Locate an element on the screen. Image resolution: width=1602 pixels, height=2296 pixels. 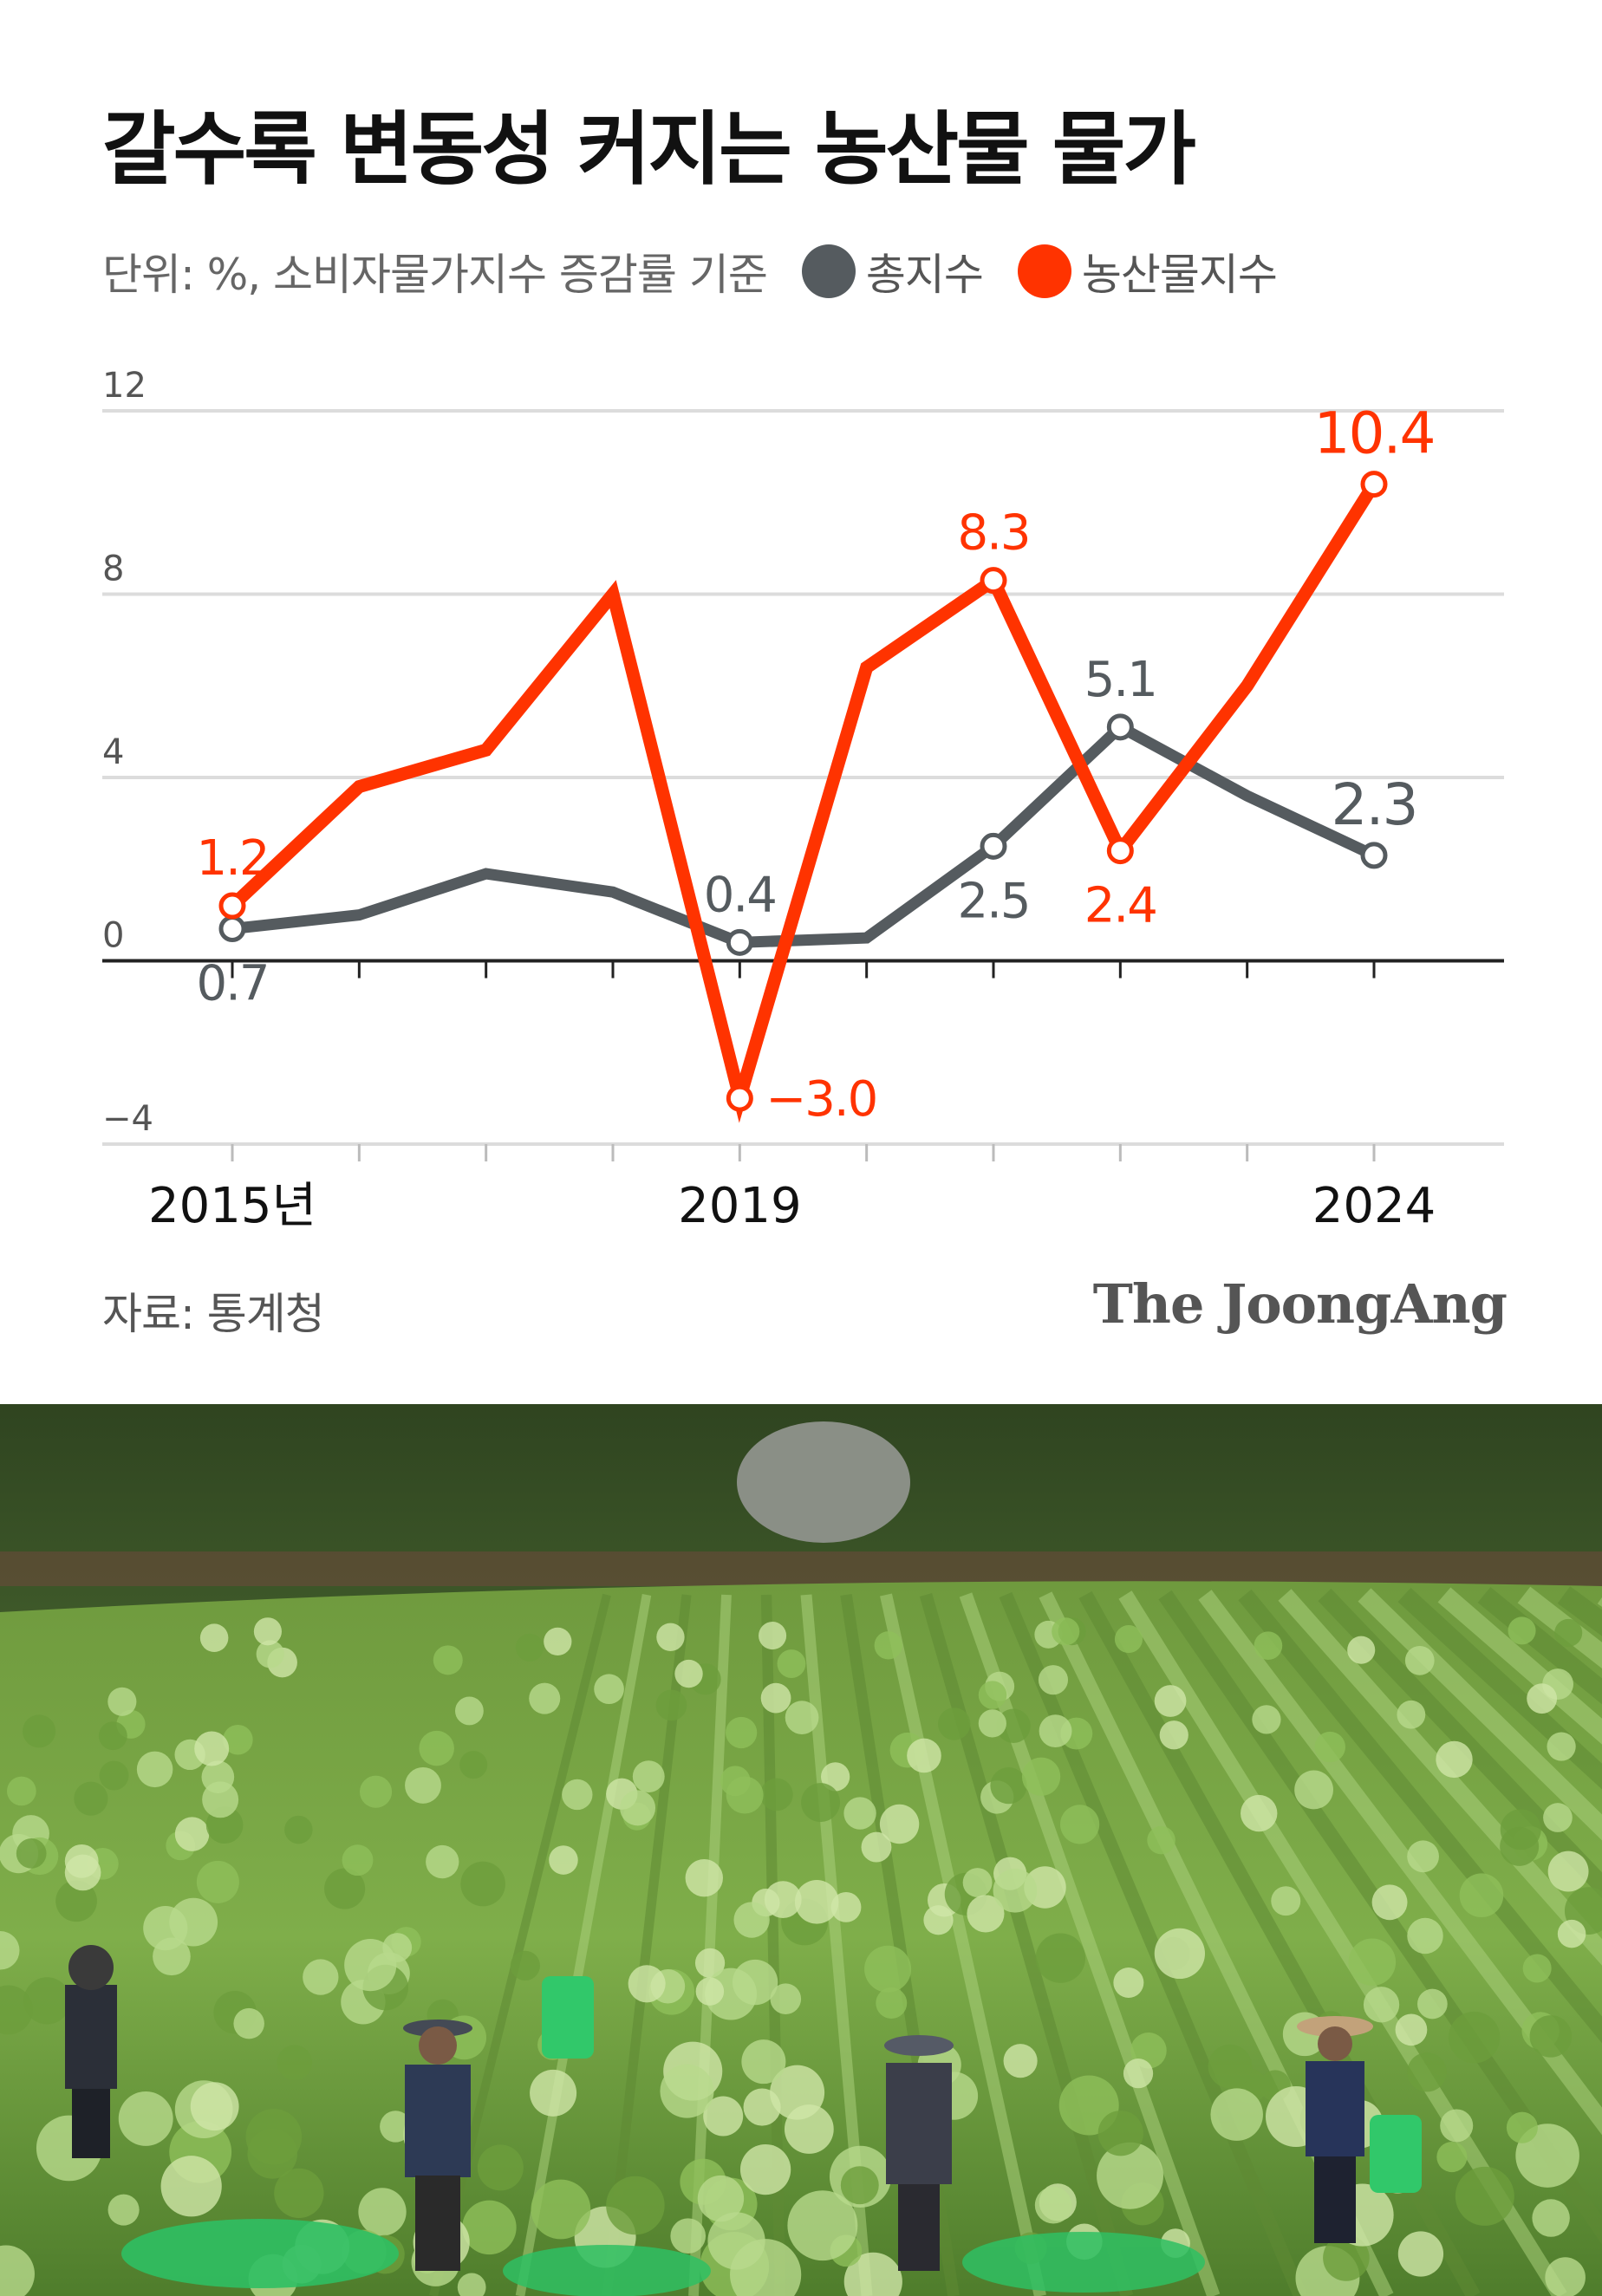
chart-subtitle: 단위: %, 소비자물가지수 증감률 기준 is located at coordinates (435, 275).